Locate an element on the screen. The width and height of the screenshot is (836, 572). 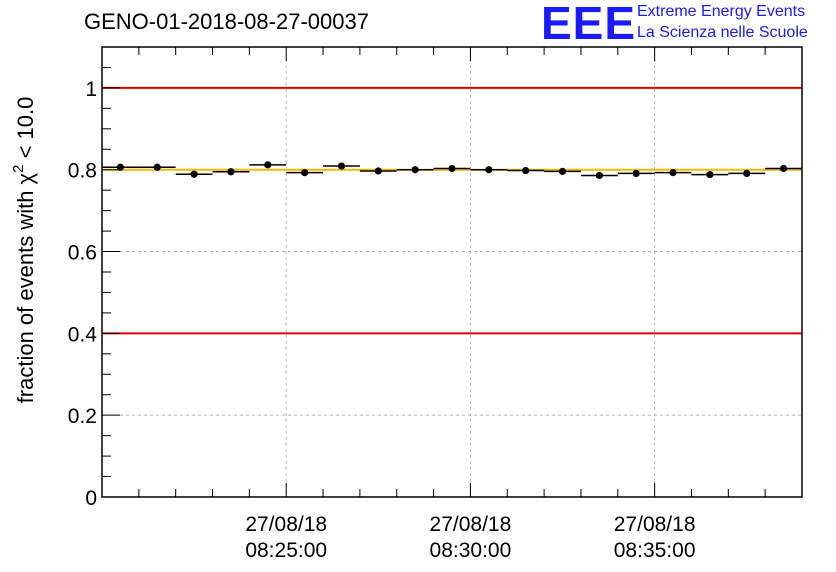
y-tick-label: 0.8 is located at coordinates (82, 171).